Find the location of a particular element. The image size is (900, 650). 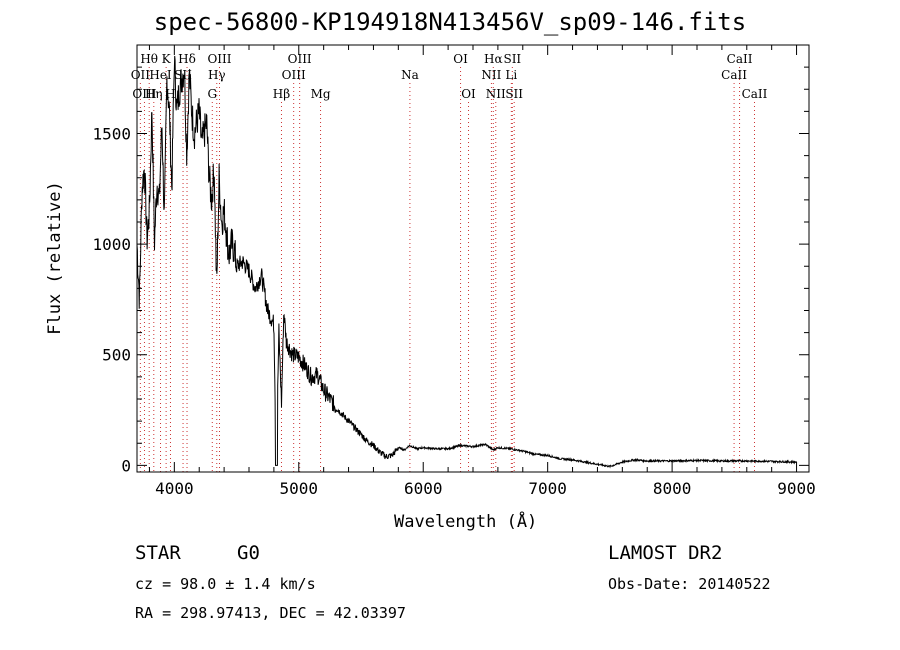

sky-coordinates: RA = 298.97413, DEC = 42.03397 is located at coordinates (270, 613).